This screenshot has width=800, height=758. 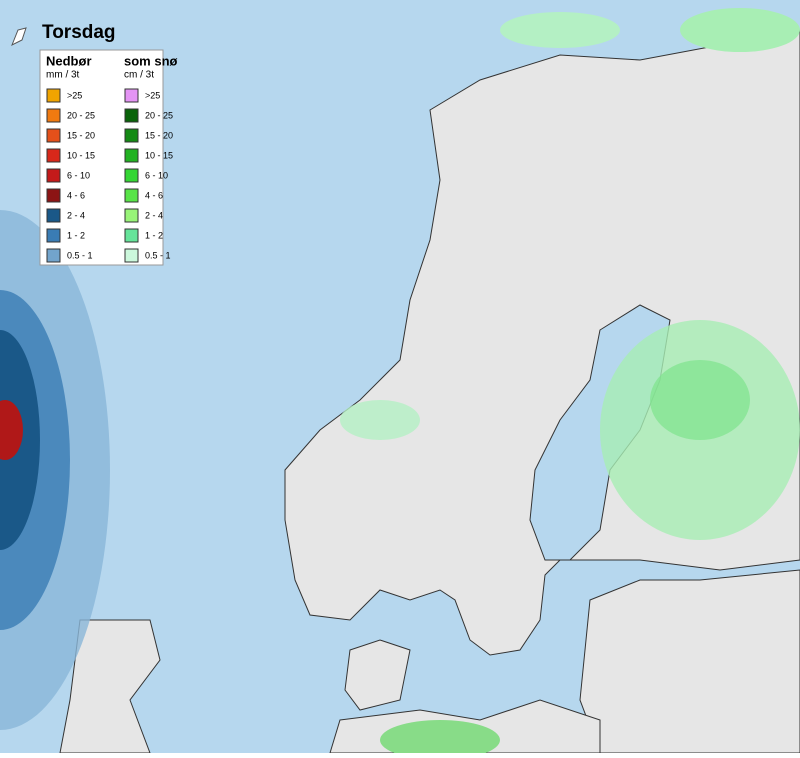 I want to click on legend-heading: Nedbør, so click(x=69, y=60).